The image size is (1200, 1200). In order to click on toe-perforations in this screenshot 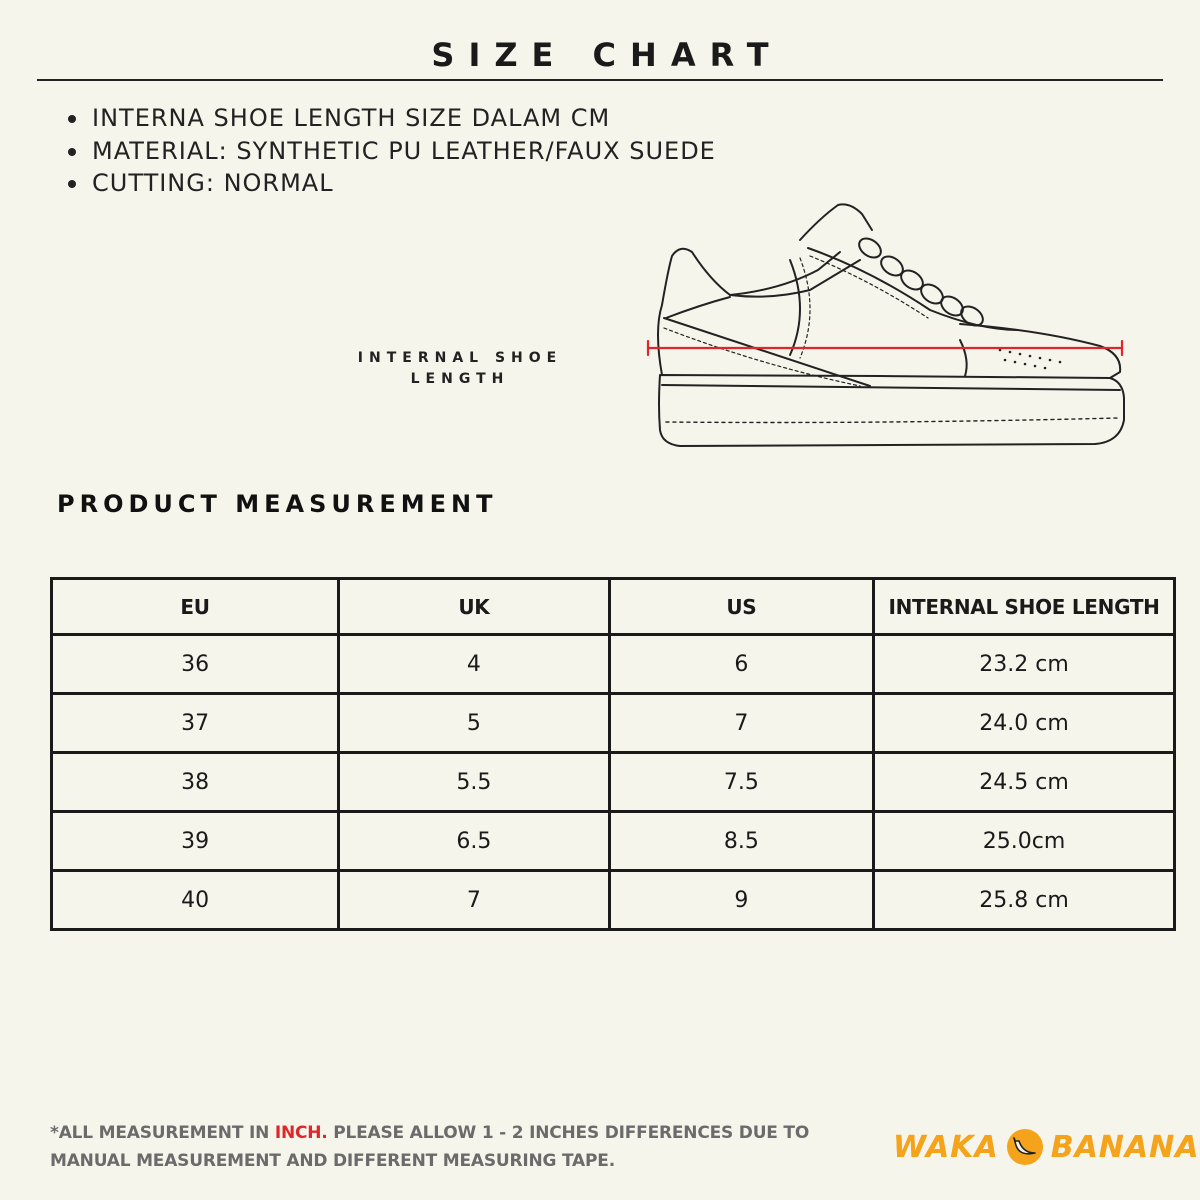, I will do `click(1030, 359)`.